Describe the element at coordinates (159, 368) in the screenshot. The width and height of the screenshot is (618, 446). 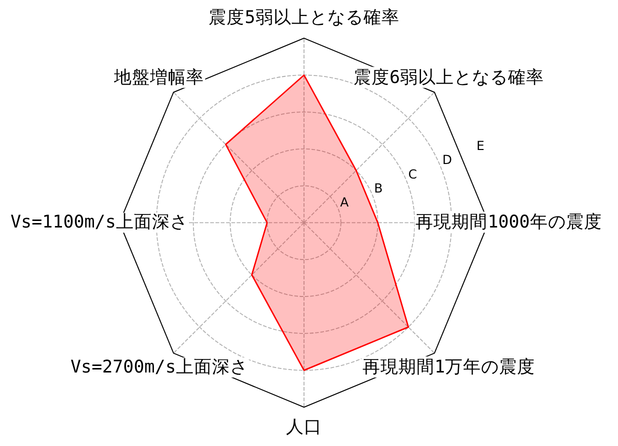
I see `spoke-label: Vs=2700m/s上面深さ` at that location.